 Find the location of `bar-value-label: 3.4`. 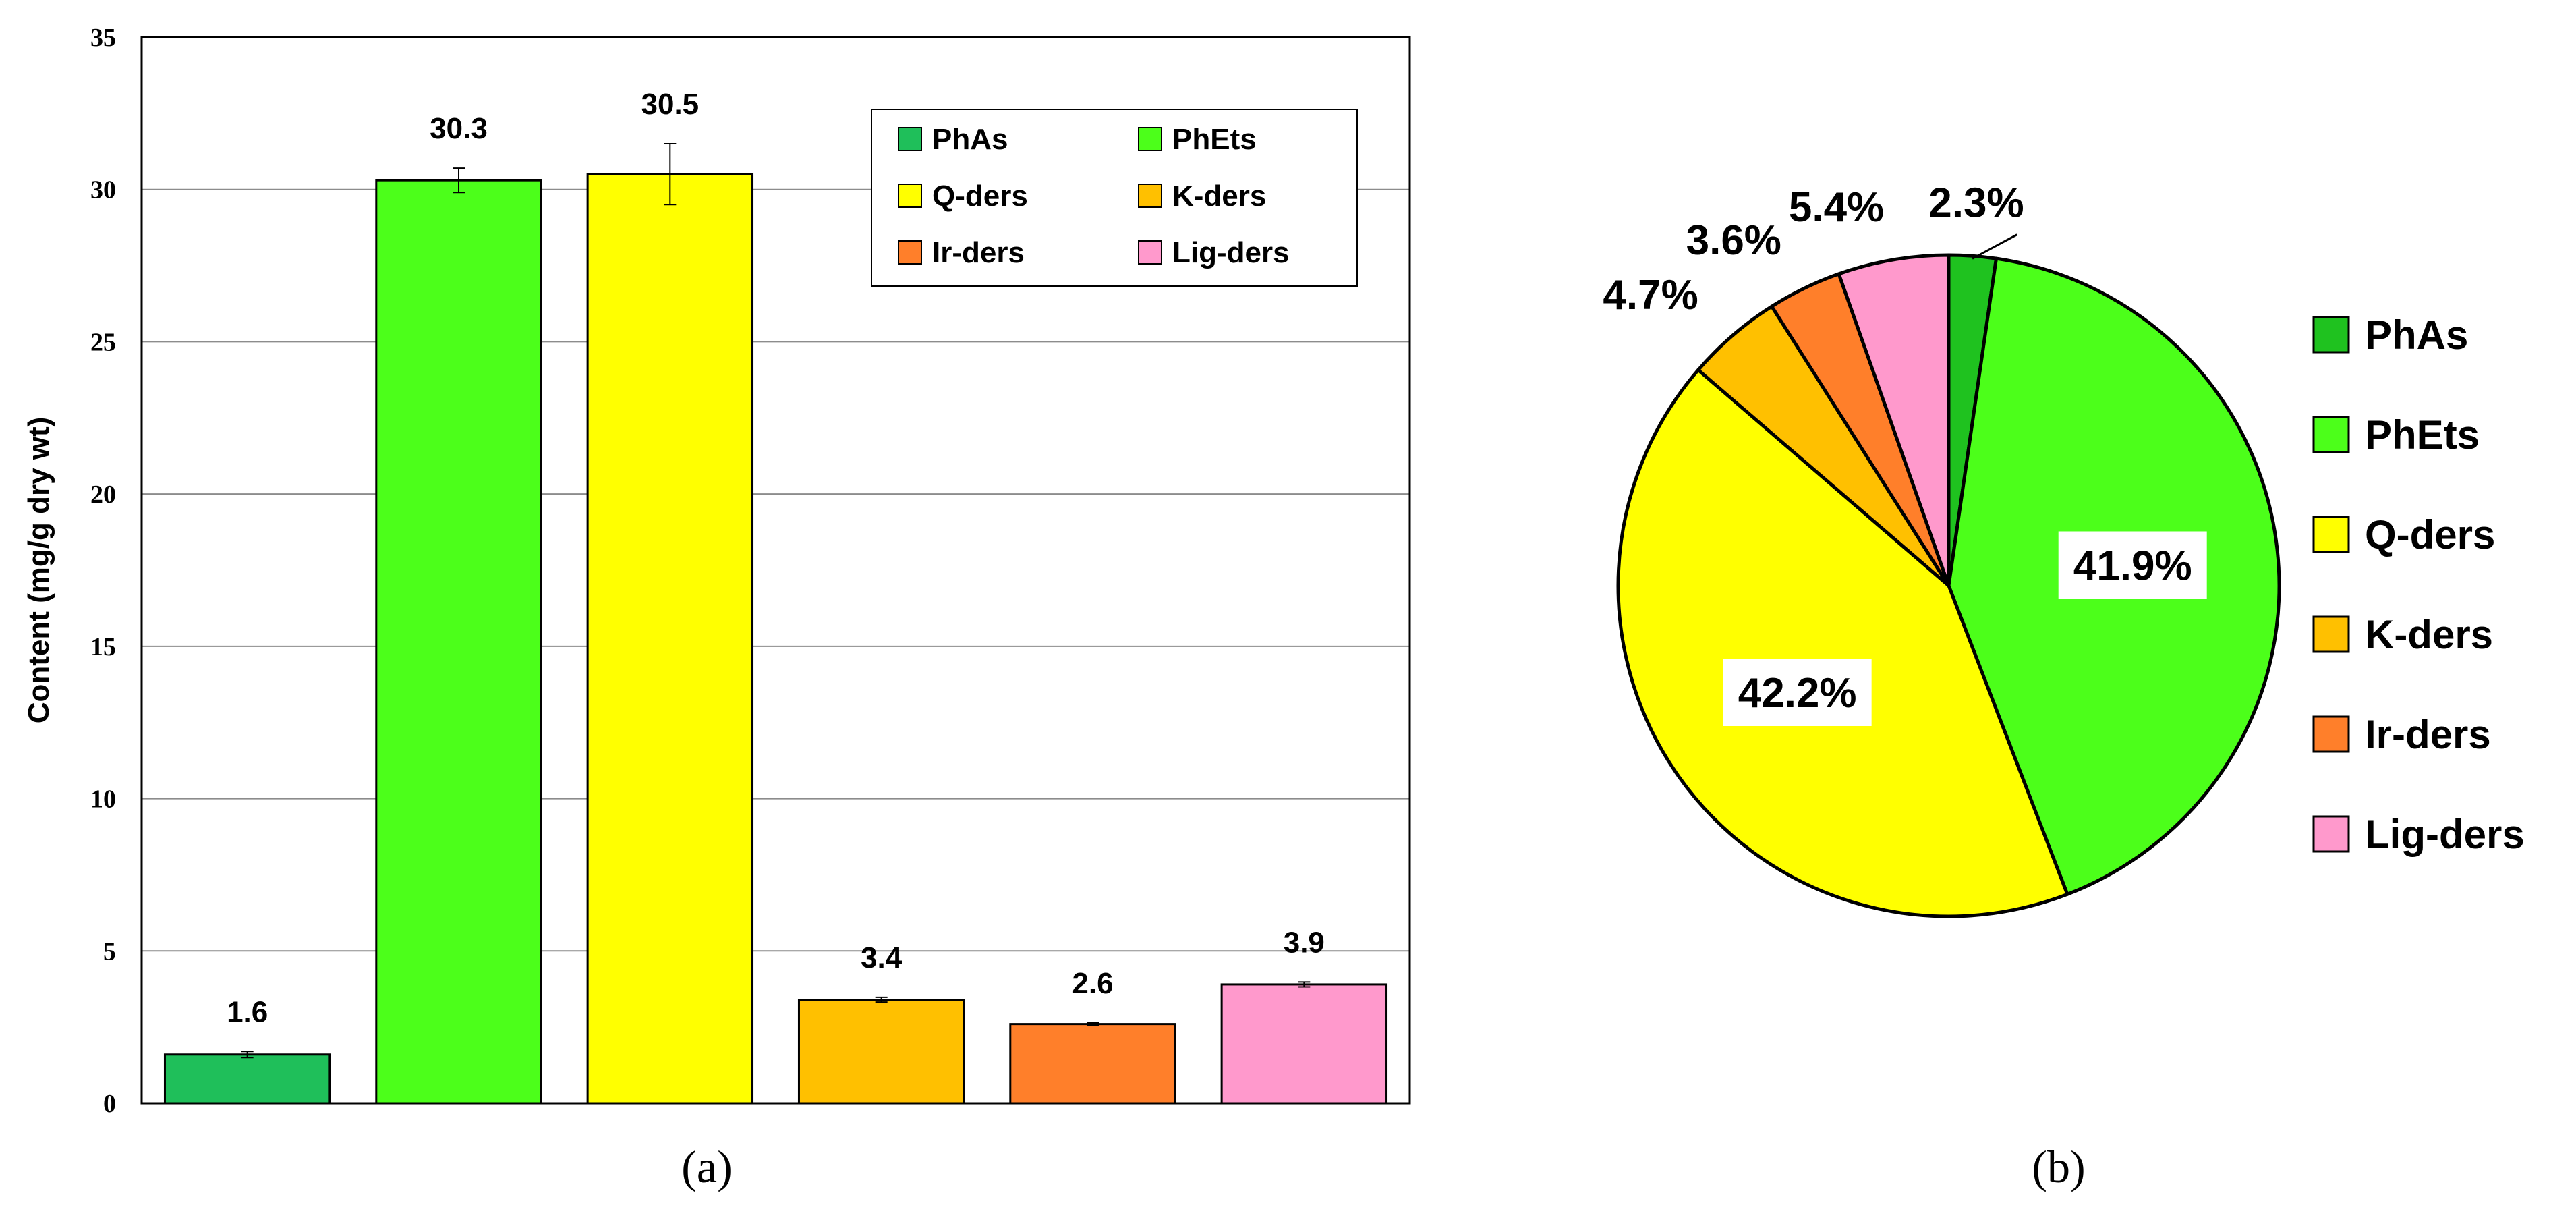

bar-value-label: 3.4 is located at coordinates (882, 957).